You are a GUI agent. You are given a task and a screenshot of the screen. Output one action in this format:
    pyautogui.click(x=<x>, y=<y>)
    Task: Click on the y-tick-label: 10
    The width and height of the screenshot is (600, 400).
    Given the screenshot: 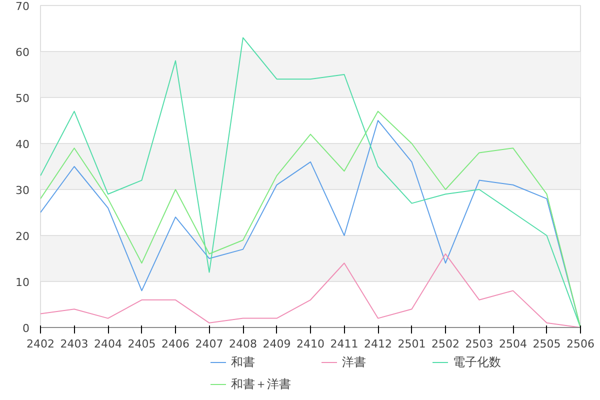 What is the action you would take?
    pyautogui.click(x=23, y=282)
    